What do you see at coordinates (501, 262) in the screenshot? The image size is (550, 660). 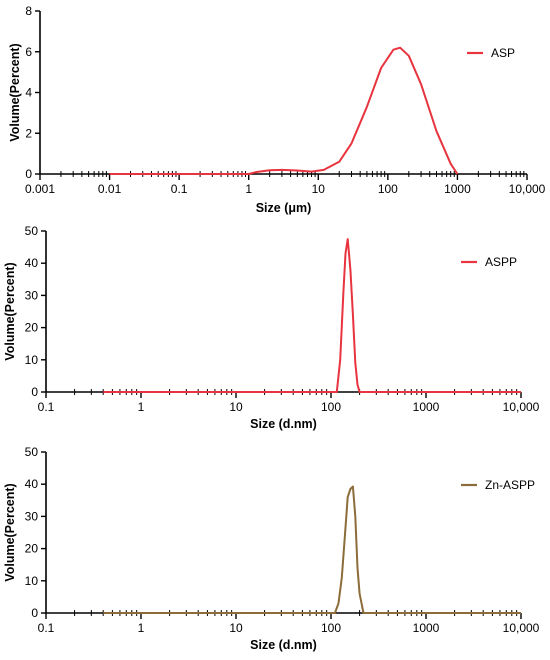 I see `legend-label: ASPP` at bounding box center [501, 262].